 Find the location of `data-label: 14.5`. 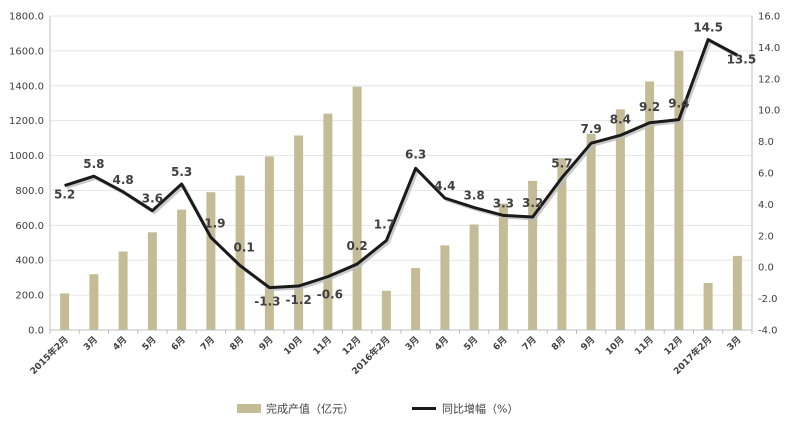

data-label: 14.5 is located at coordinates (708, 28).